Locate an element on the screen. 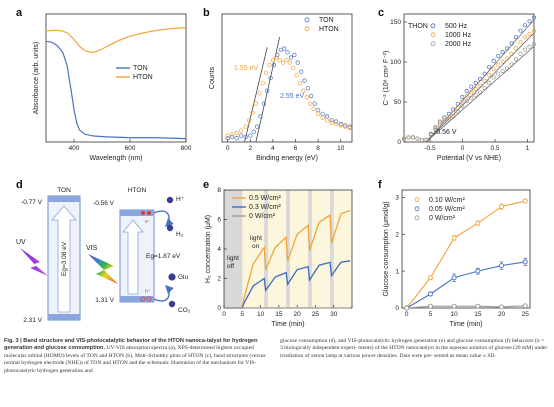 The image size is (554, 407). y-axis-label: C⁻² (10⁸ cm⁴ F⁻²) is located at coordinates (386, 78).